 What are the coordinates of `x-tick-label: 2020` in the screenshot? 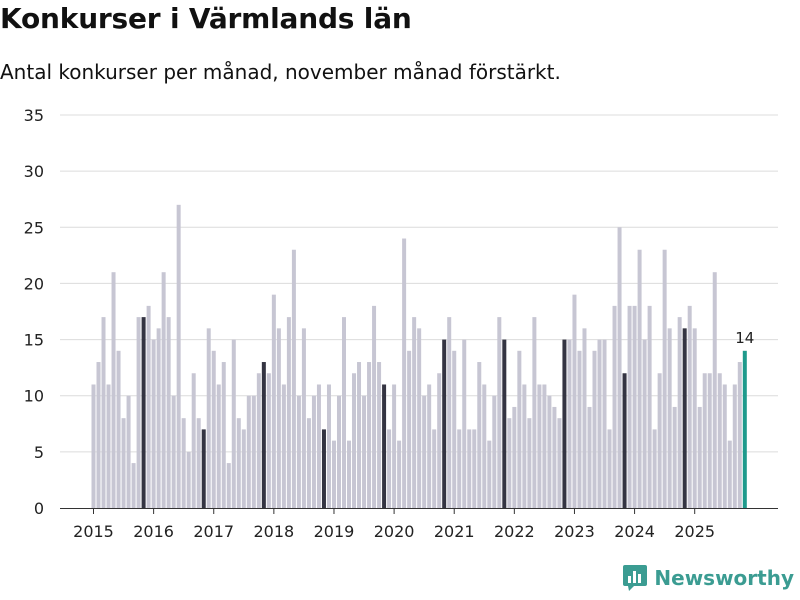 It's located at (394, 531).